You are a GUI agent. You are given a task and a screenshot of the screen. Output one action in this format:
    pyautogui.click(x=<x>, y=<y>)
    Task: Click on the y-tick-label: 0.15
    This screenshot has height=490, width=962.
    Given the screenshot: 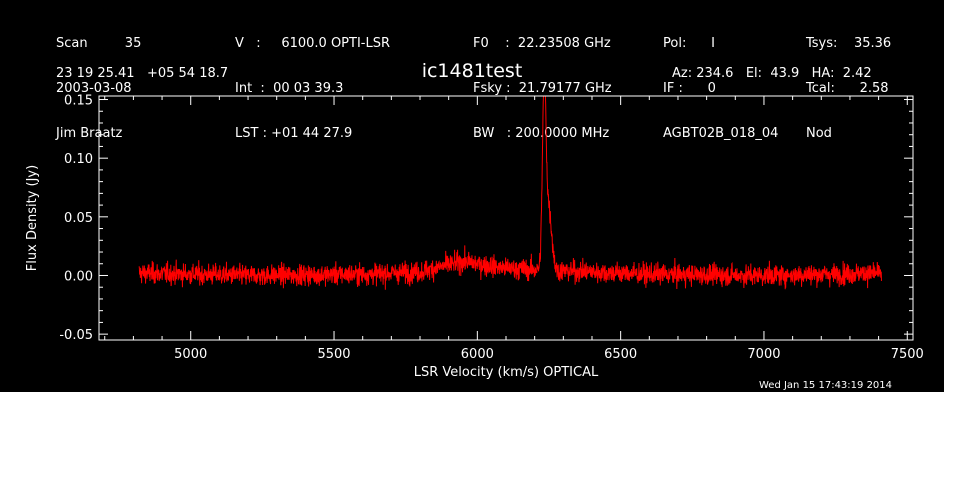 What is the action you would take?
    pyautogui.click(x=78, y=101)
    